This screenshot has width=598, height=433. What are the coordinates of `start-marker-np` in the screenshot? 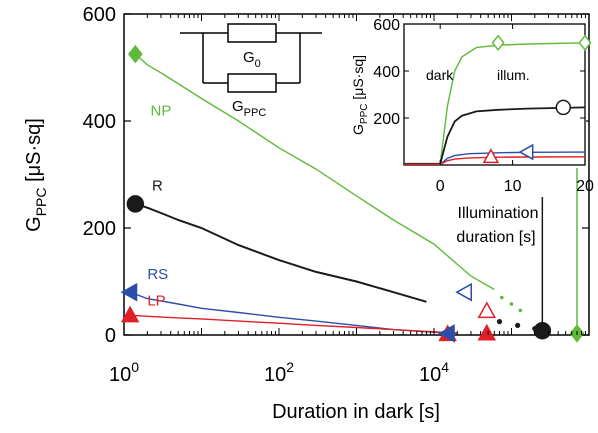 It's located at (135, 54).